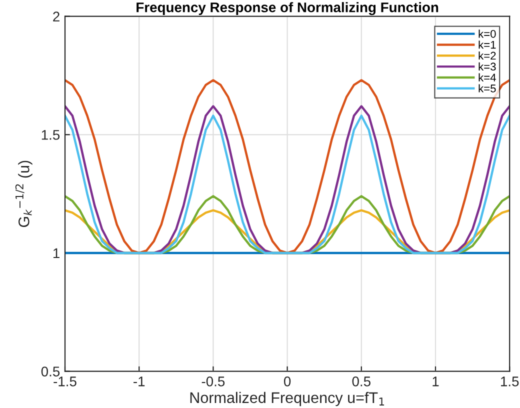  Describe the element at coordinates (139, 381) in the screenshot. I see `x-tick-label: -1` at that location.